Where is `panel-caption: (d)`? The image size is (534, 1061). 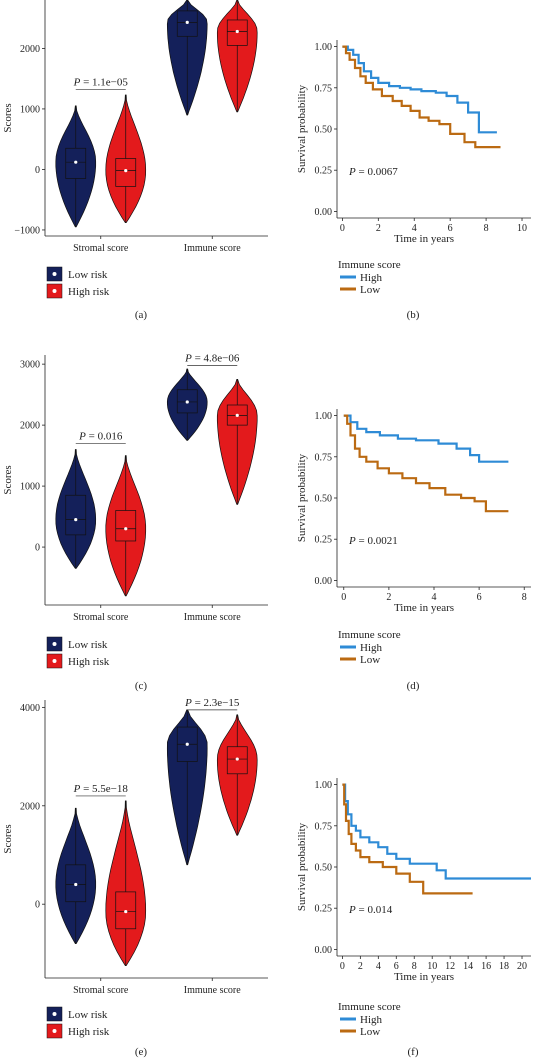
panel-caption: (d) is located at coordinates (413, 686).